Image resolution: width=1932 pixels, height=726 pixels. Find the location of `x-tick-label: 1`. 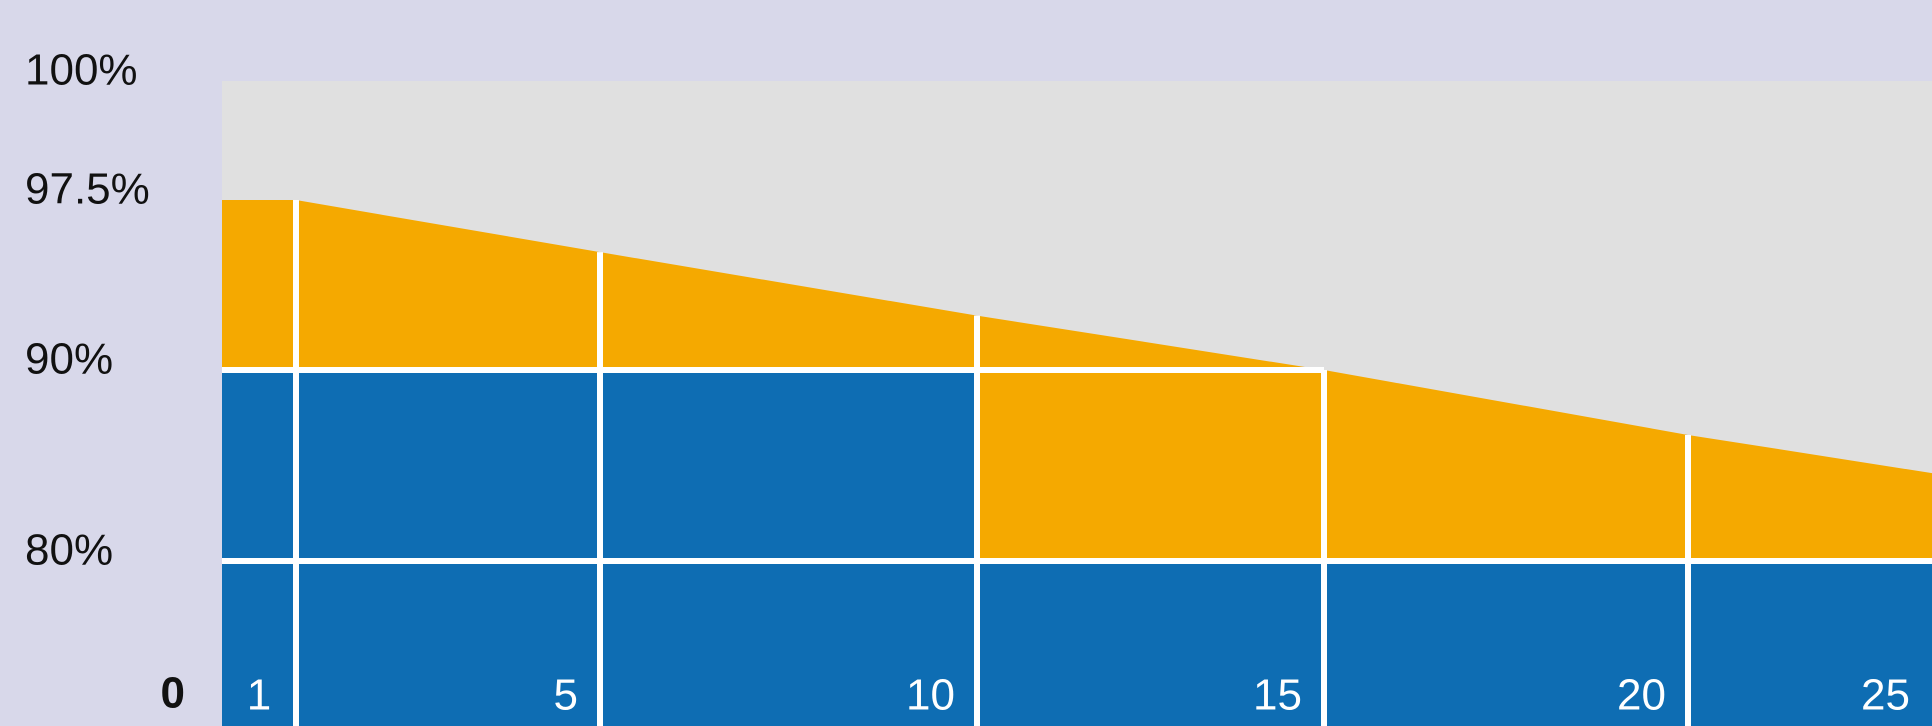

x-tick-label: 1 is located at coordinates (259, 695).